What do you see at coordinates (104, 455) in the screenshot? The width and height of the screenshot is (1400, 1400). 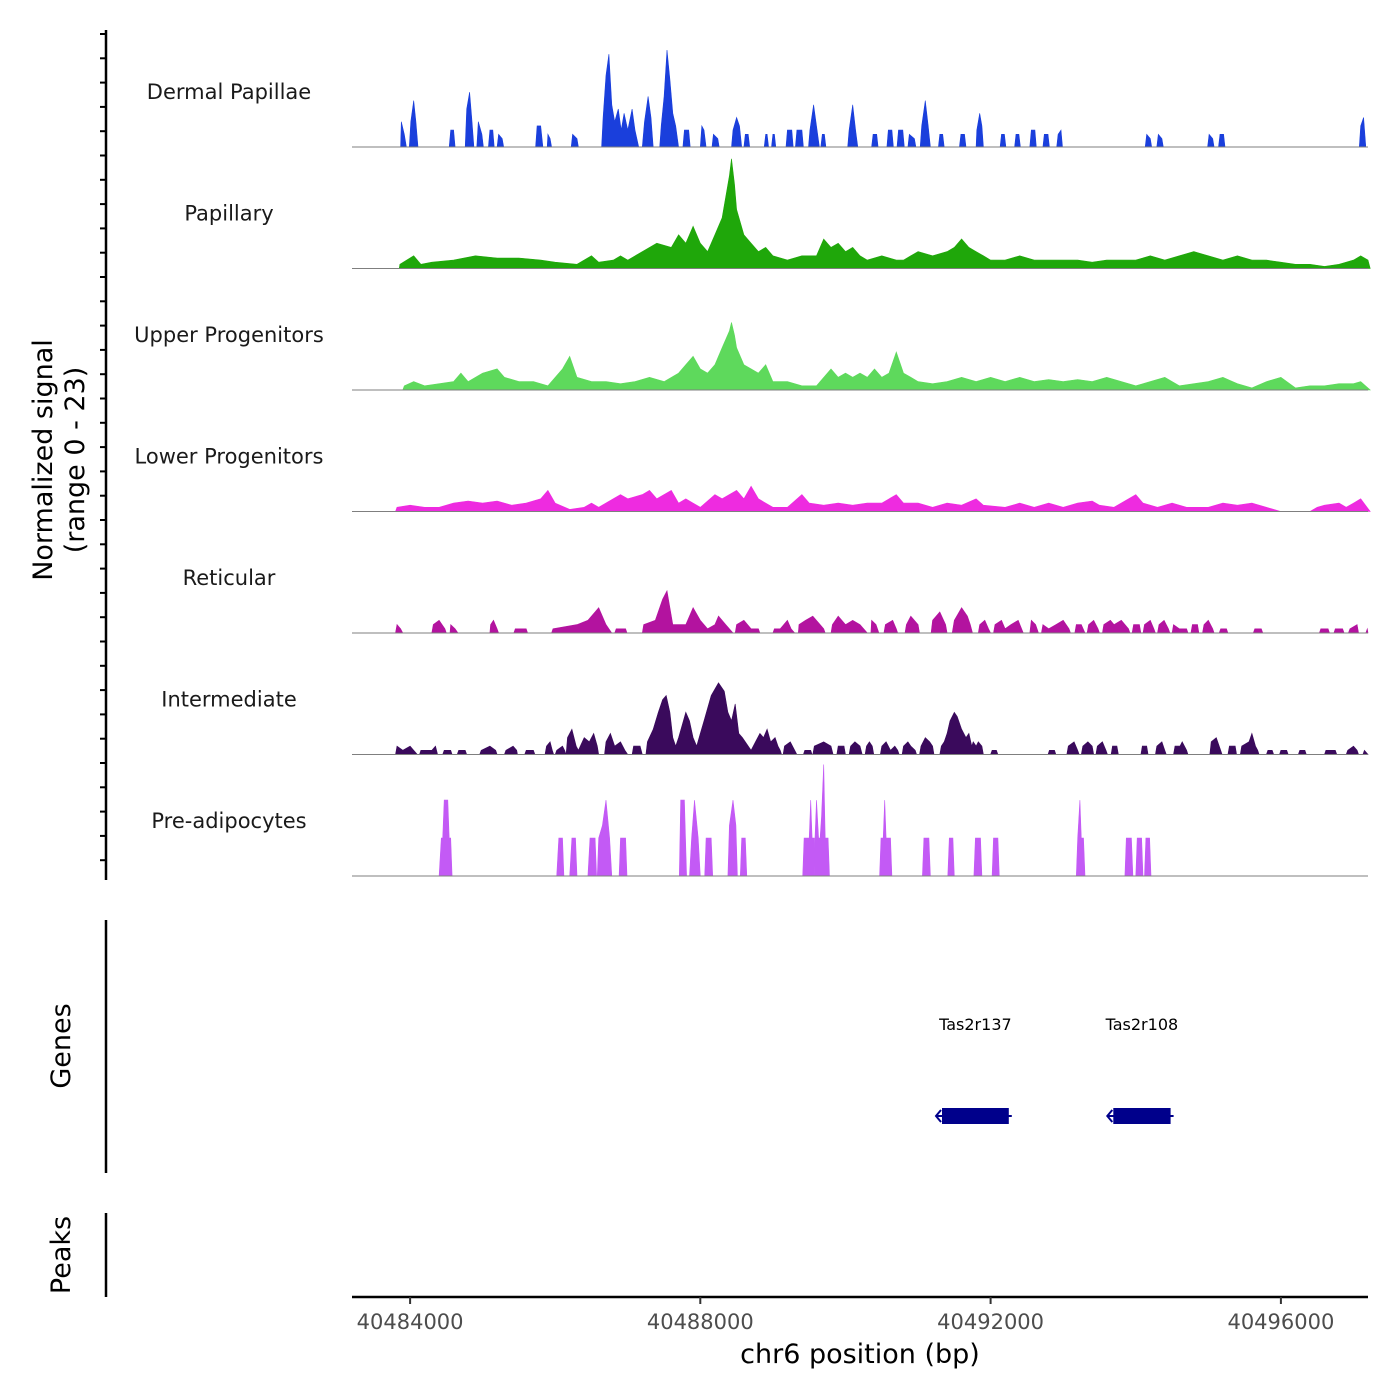 I see `signal-y-axis` at bounding box center [104, 455].